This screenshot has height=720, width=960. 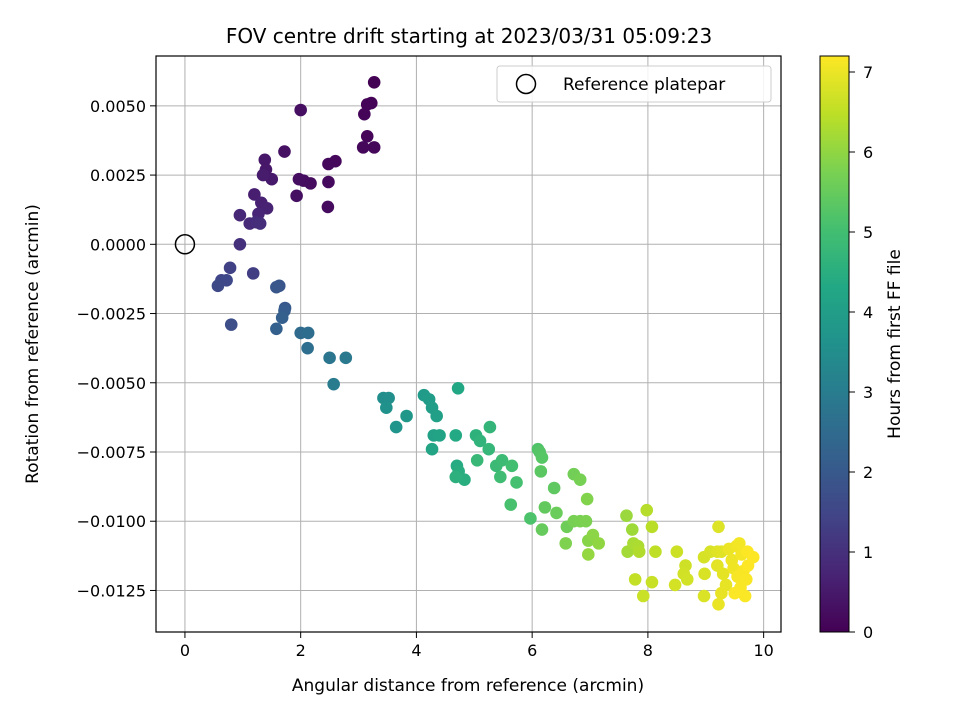 What do you see at coordinates (111, 383) in the screenshot?
I see `y-tick-label: −0.0050` at bounding box center [111, 383].